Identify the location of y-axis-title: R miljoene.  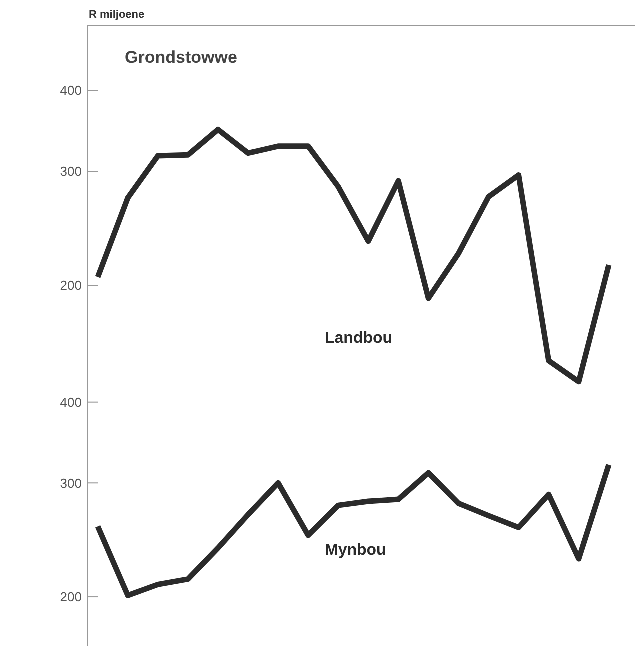
(117, 15).